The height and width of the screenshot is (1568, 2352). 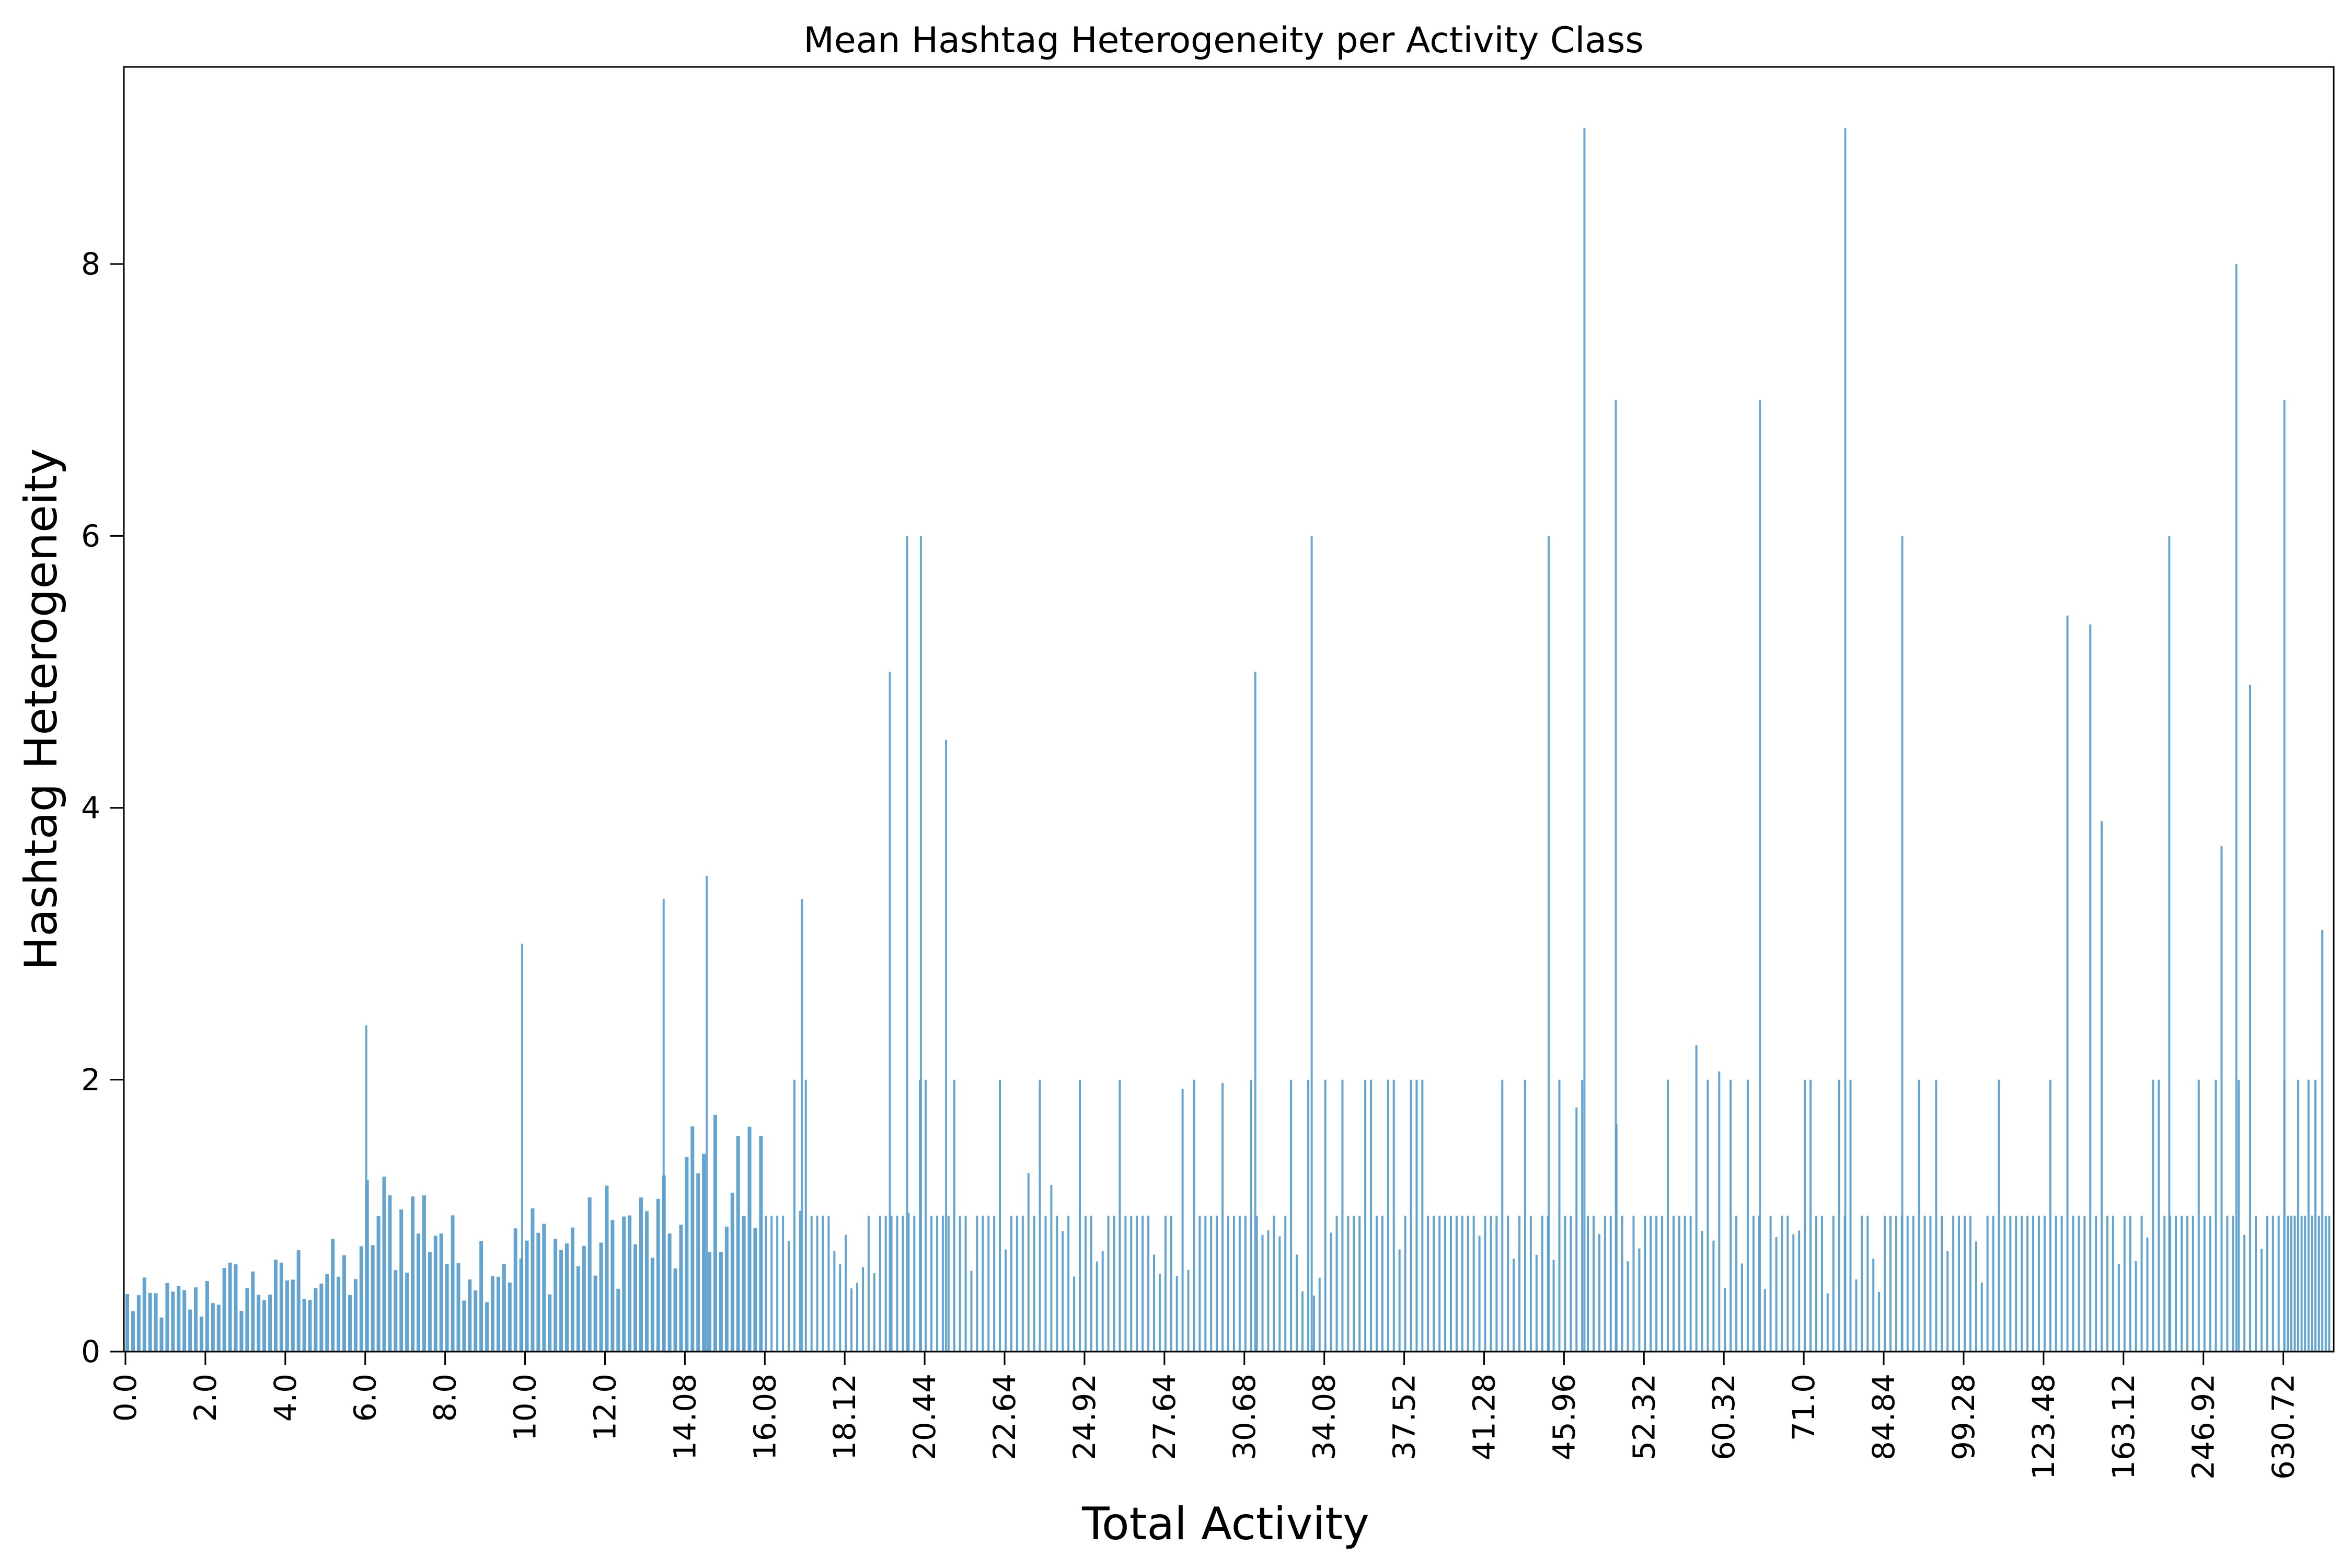 I want to click on x-axis-label: Total Activity, so click(x=1225, y=1524).